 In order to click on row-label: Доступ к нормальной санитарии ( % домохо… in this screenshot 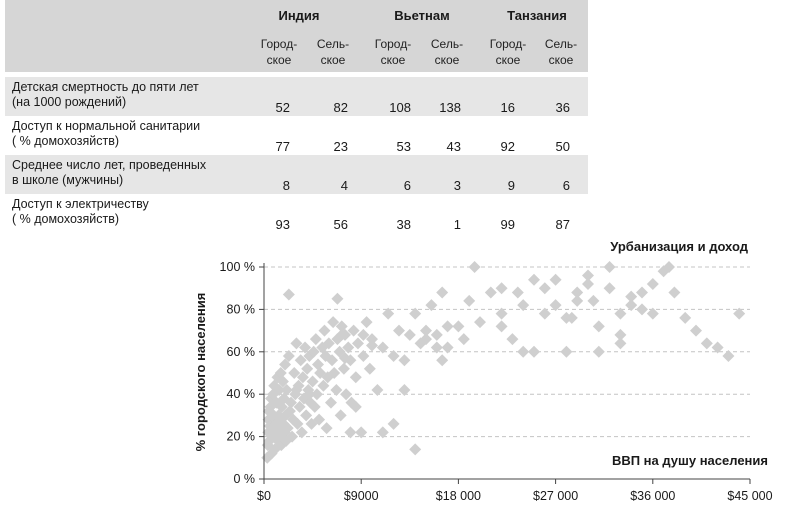, I will do `click(106, 133)`.